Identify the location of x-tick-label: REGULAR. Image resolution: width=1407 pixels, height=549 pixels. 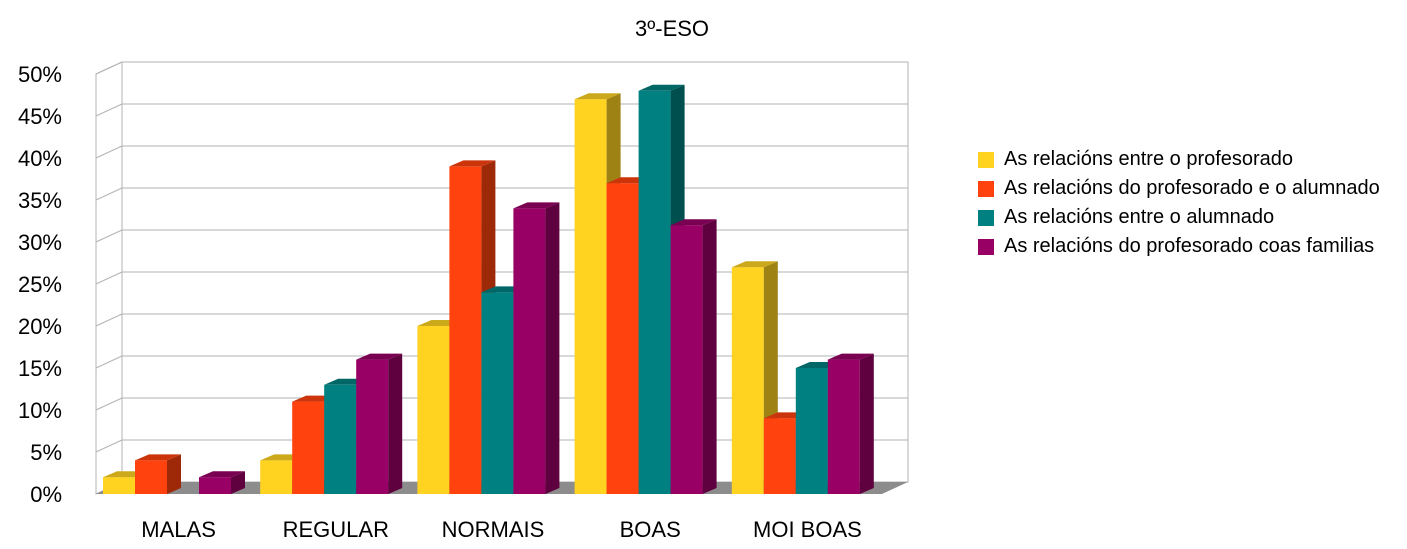
(336, 529).